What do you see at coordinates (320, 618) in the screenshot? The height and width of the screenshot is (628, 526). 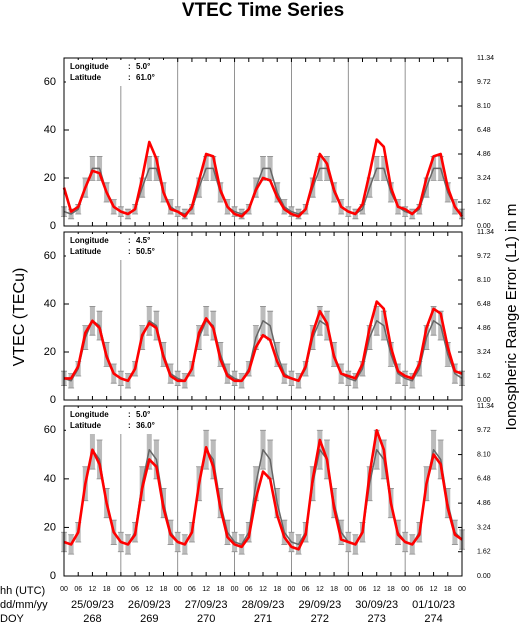 I see `doy-label: 272` at bounding box center [320, 618].